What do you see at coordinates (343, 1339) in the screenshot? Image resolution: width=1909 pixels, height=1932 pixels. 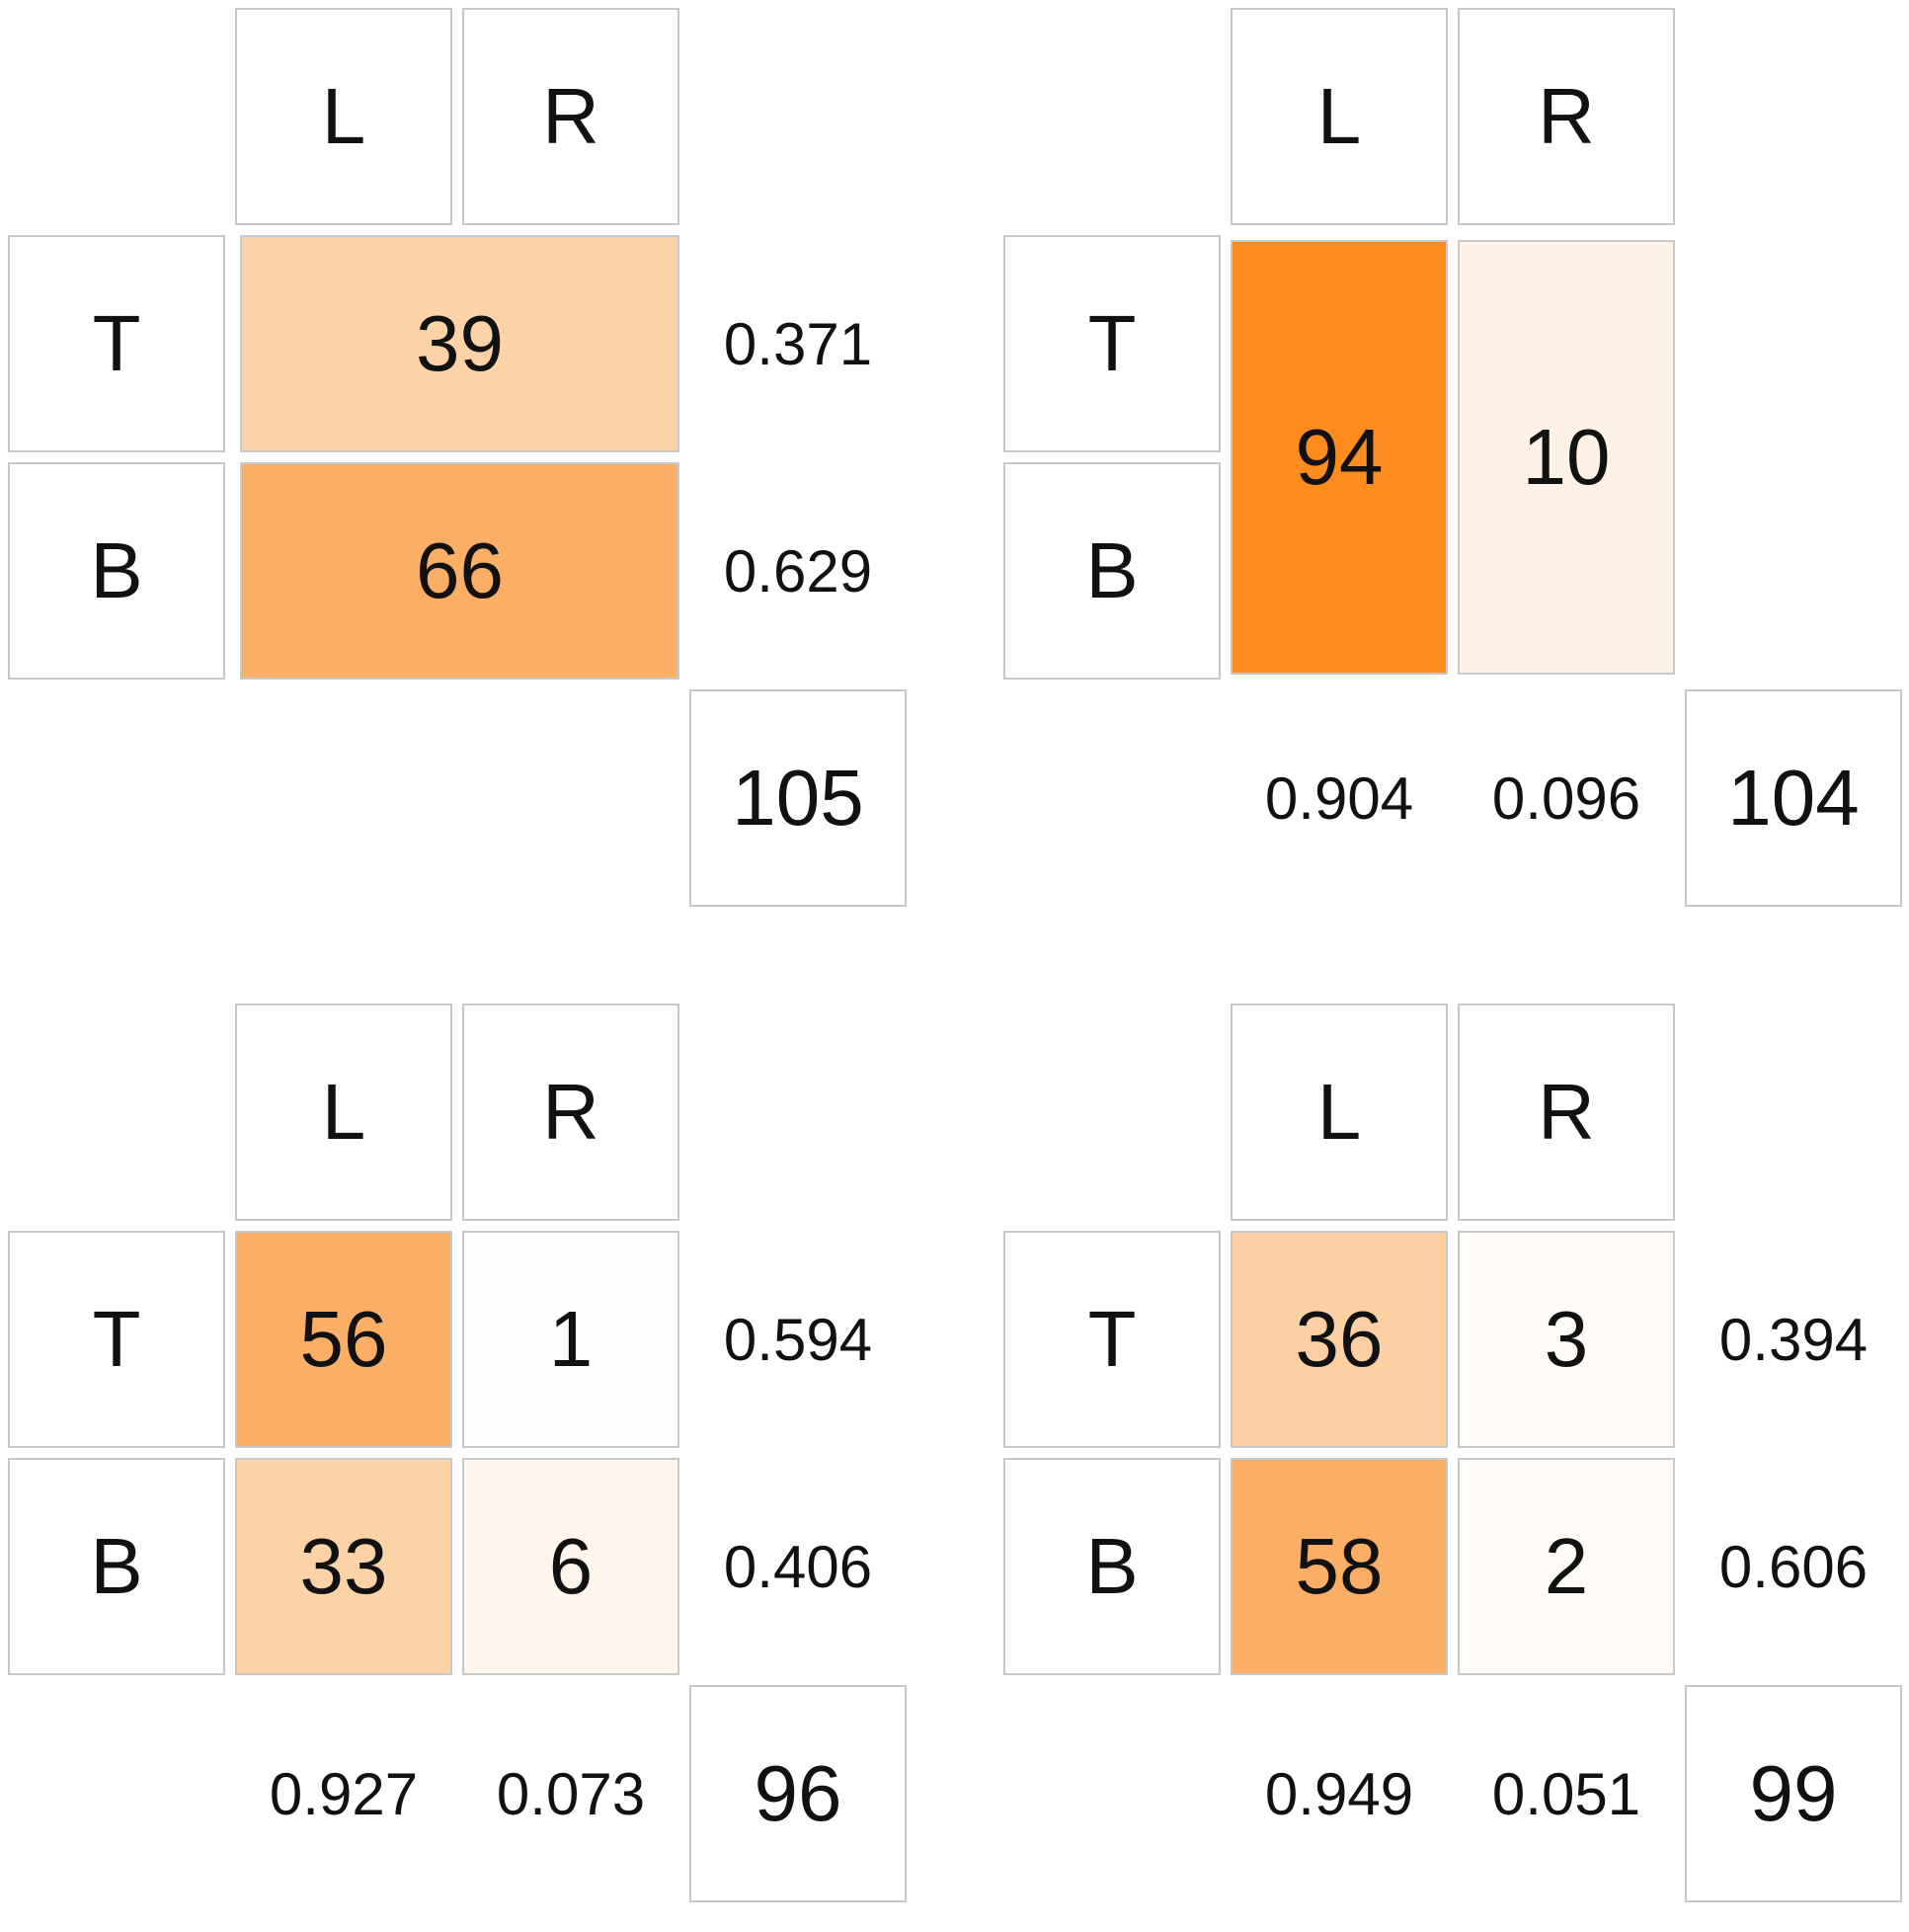 I see `count-cell: 56` at bounding box center [343, 1339].